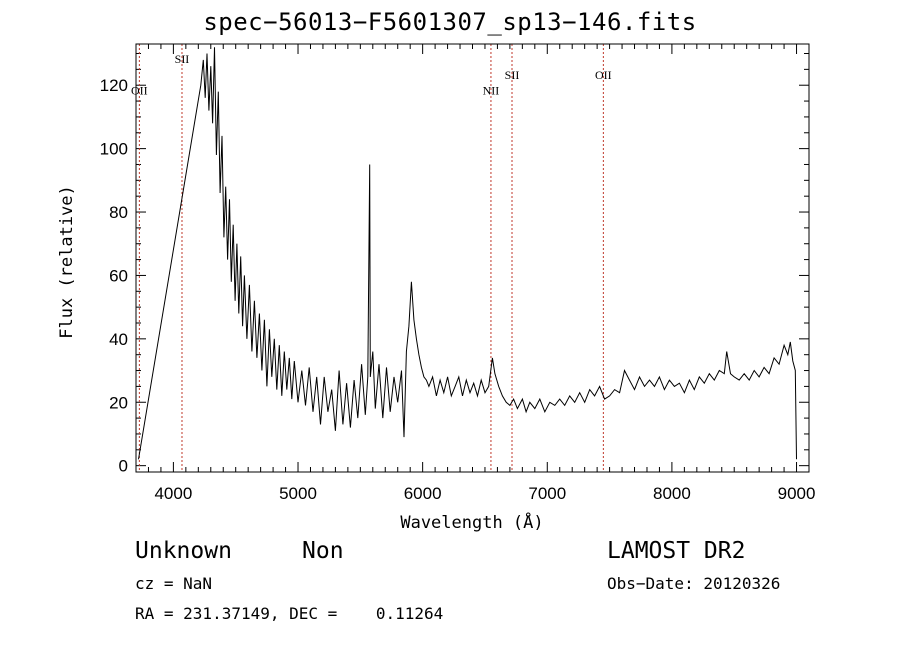 This screenshot has height=649, width=900. I want to click on redshift-cz: cz = NaN, so click(174, 583).